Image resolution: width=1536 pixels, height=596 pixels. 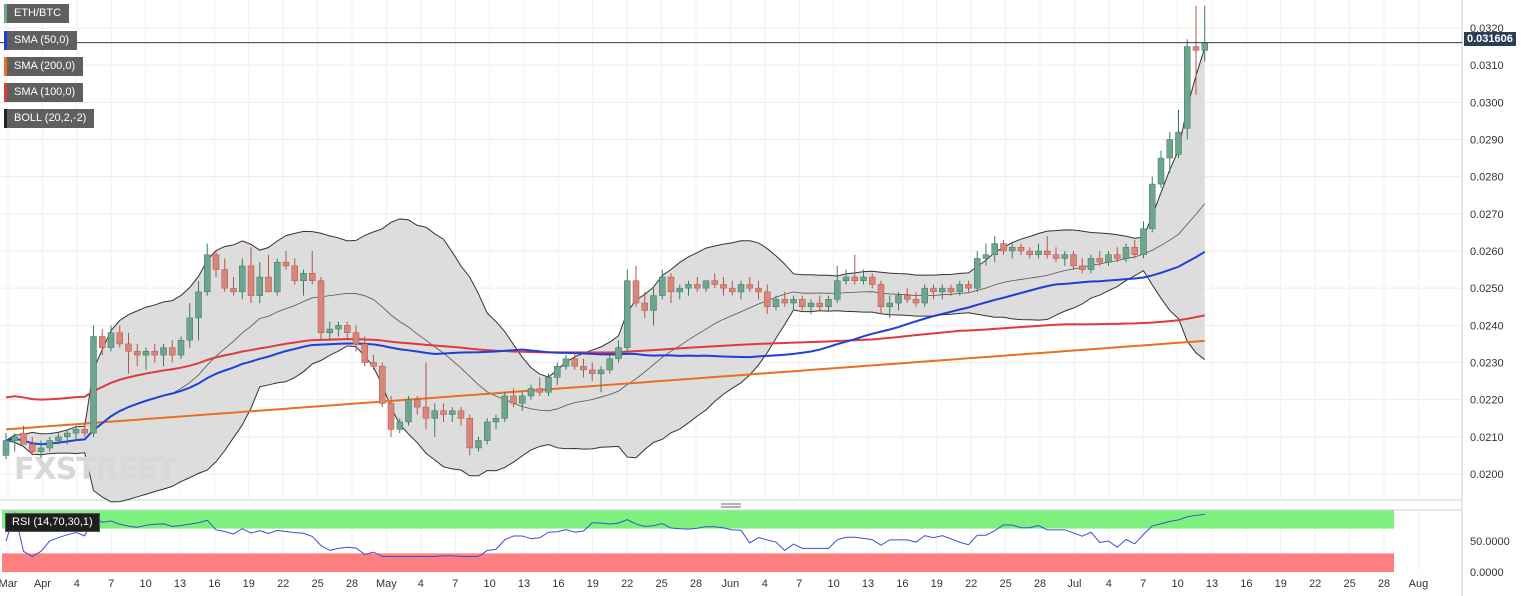 I want to click on legend-sma200-label: SMA (200,0), so click(x=45, y=66).